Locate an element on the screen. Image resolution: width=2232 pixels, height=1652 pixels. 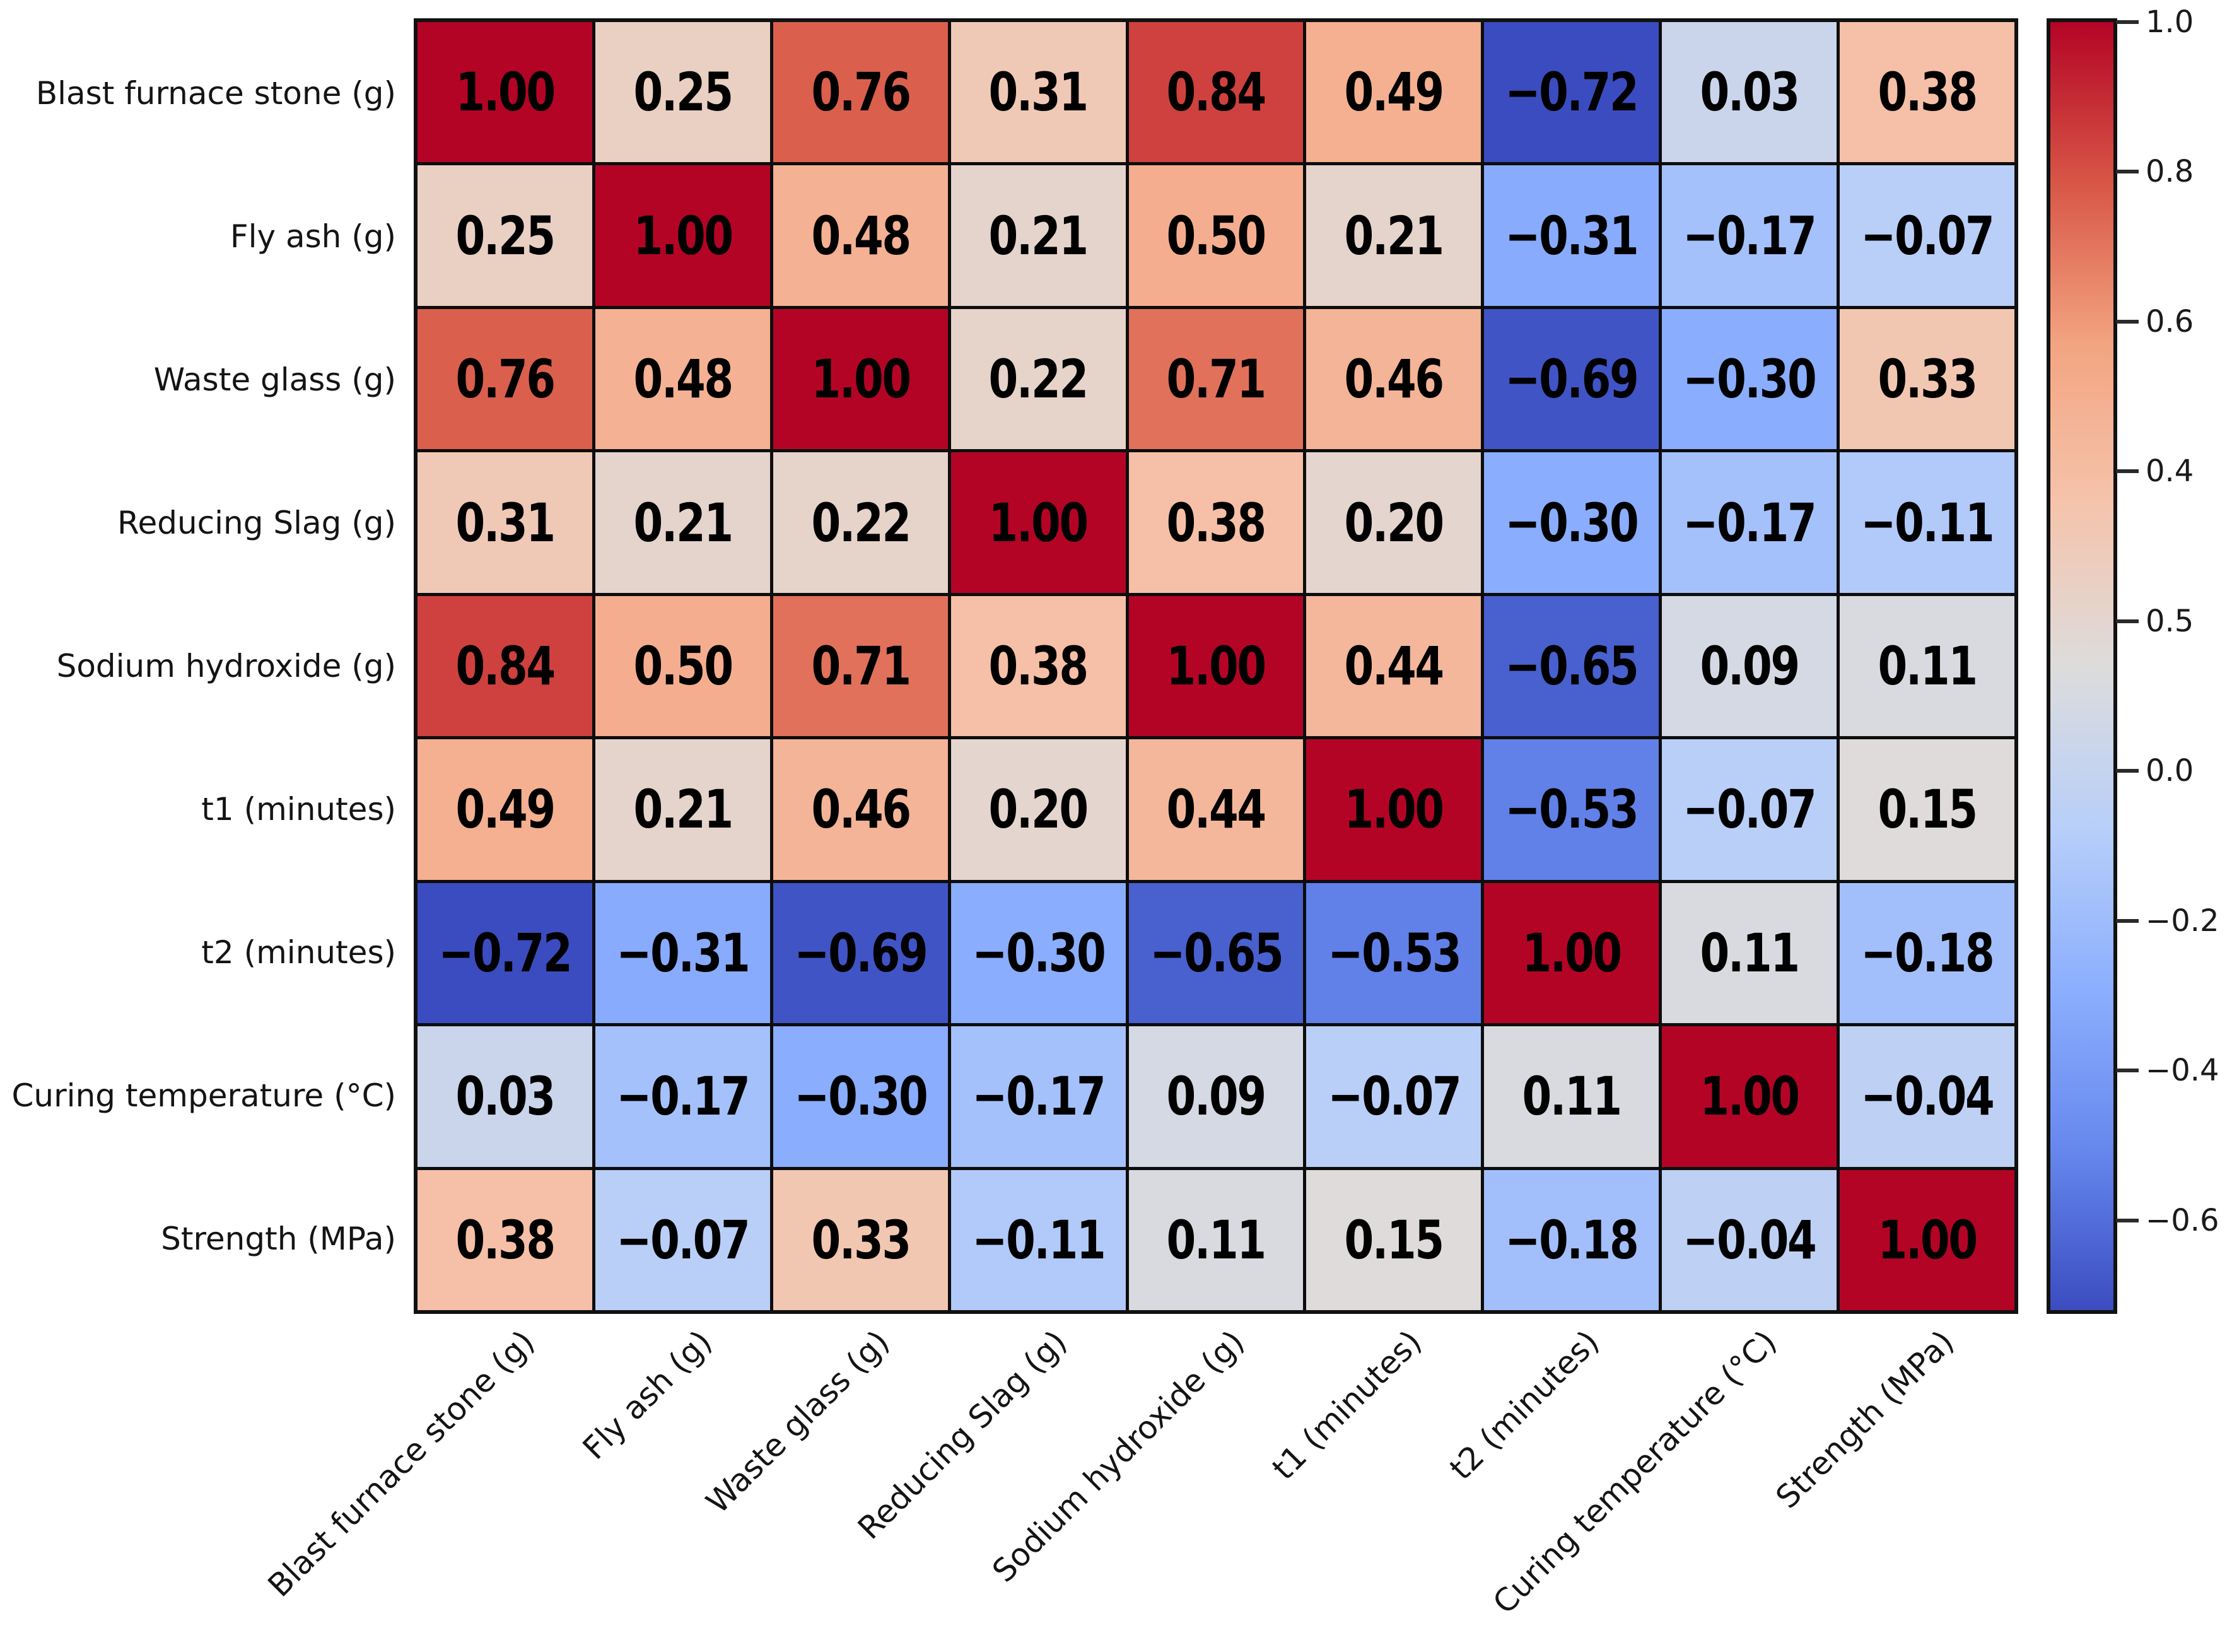
cell-value: 0.11 is located at coordinates (1216, 1240).